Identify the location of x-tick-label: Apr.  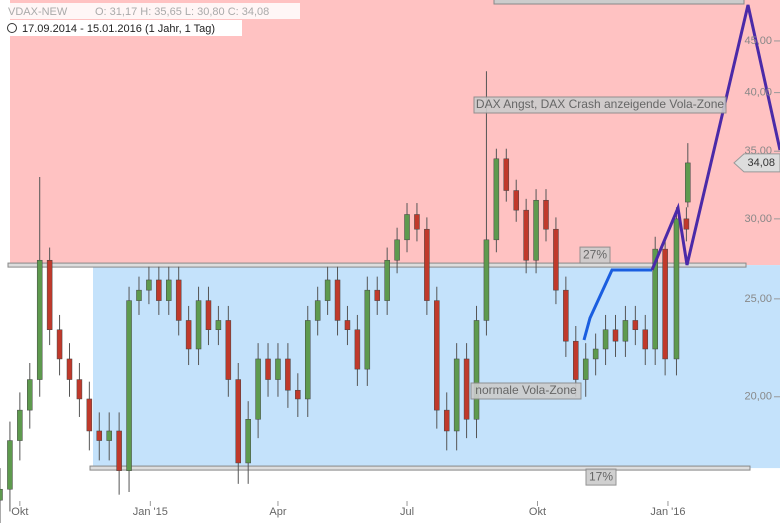
(277, 512).